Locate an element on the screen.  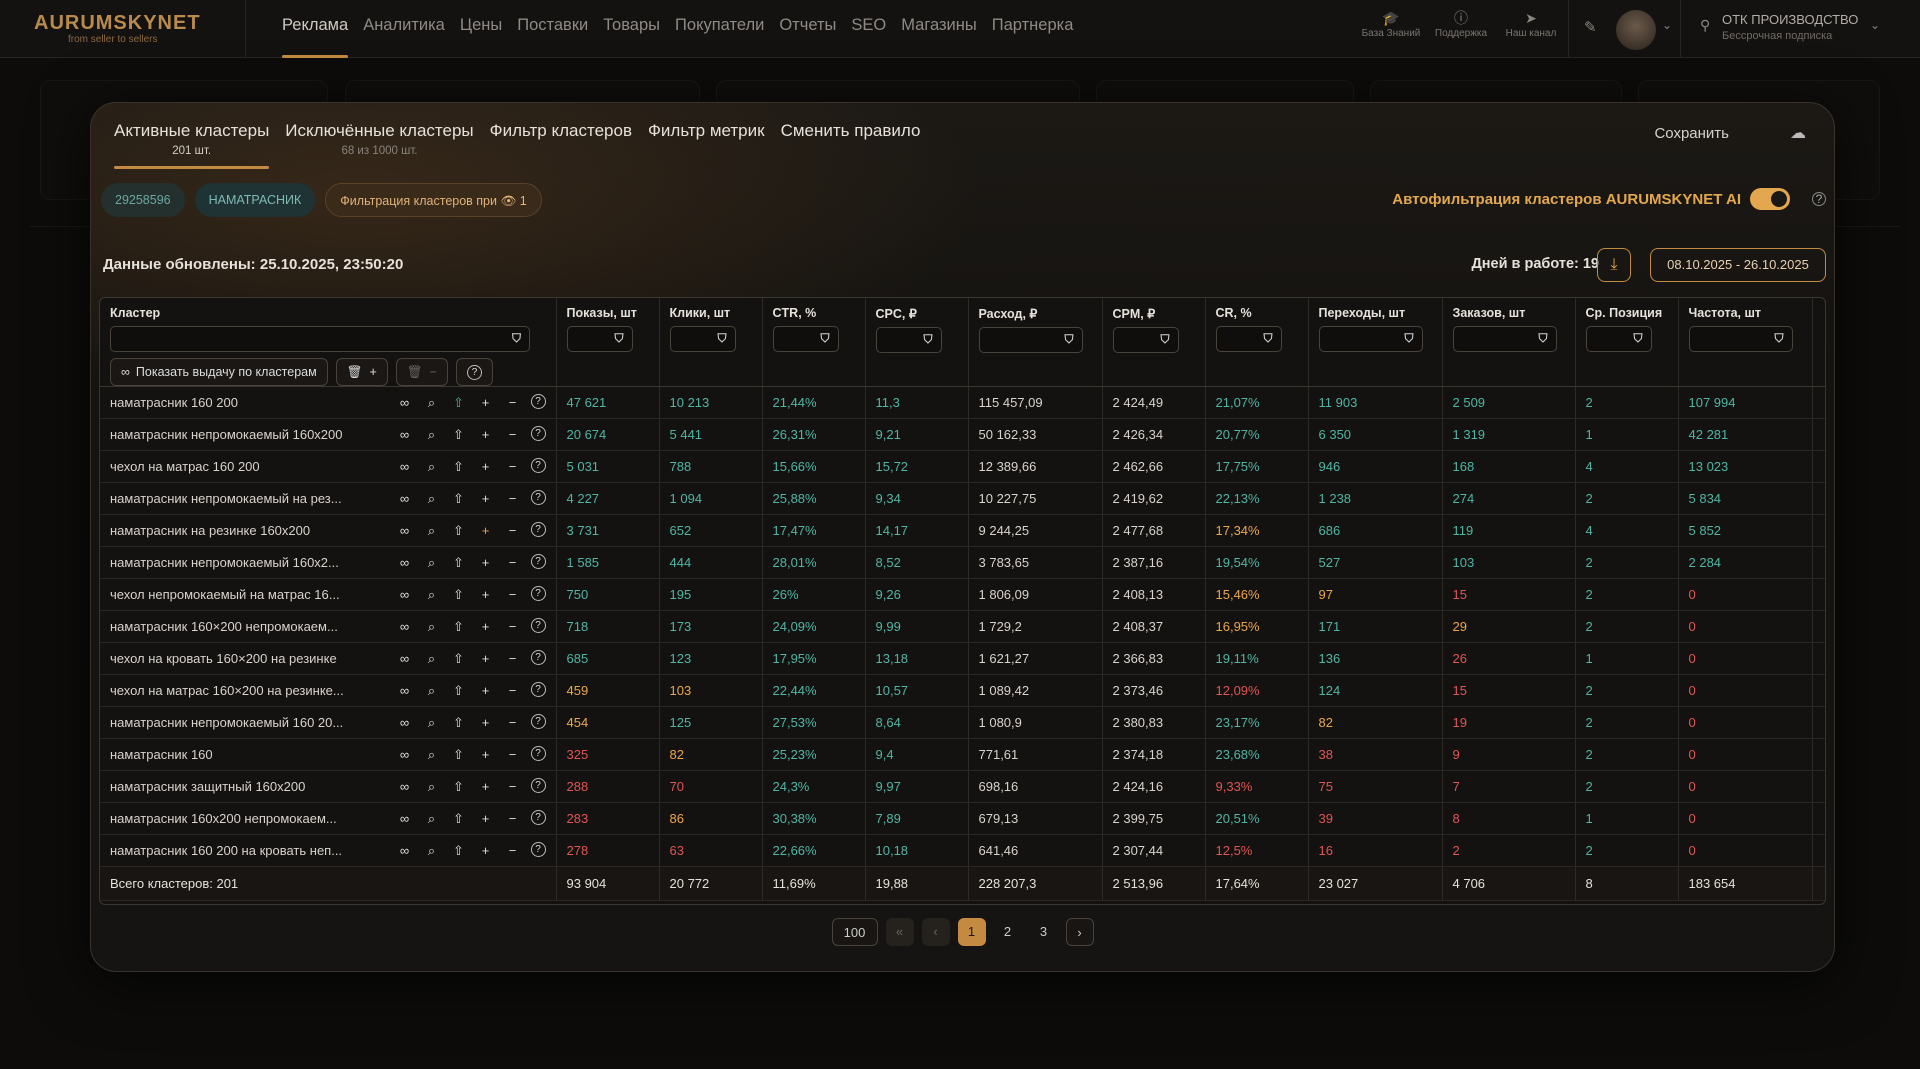
next-page-button: › is located at coordinates (1079, 932).